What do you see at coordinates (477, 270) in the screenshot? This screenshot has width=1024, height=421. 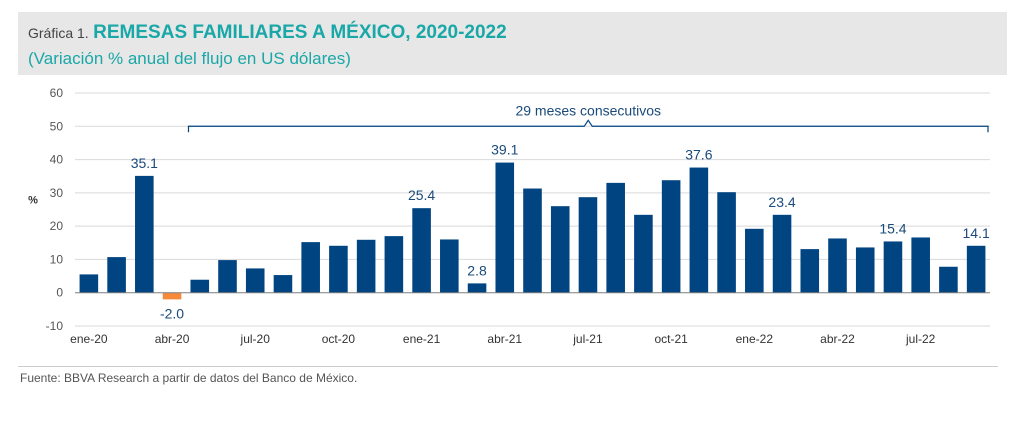 I see `data-label: 2.8` at bounding box center [477, 270].